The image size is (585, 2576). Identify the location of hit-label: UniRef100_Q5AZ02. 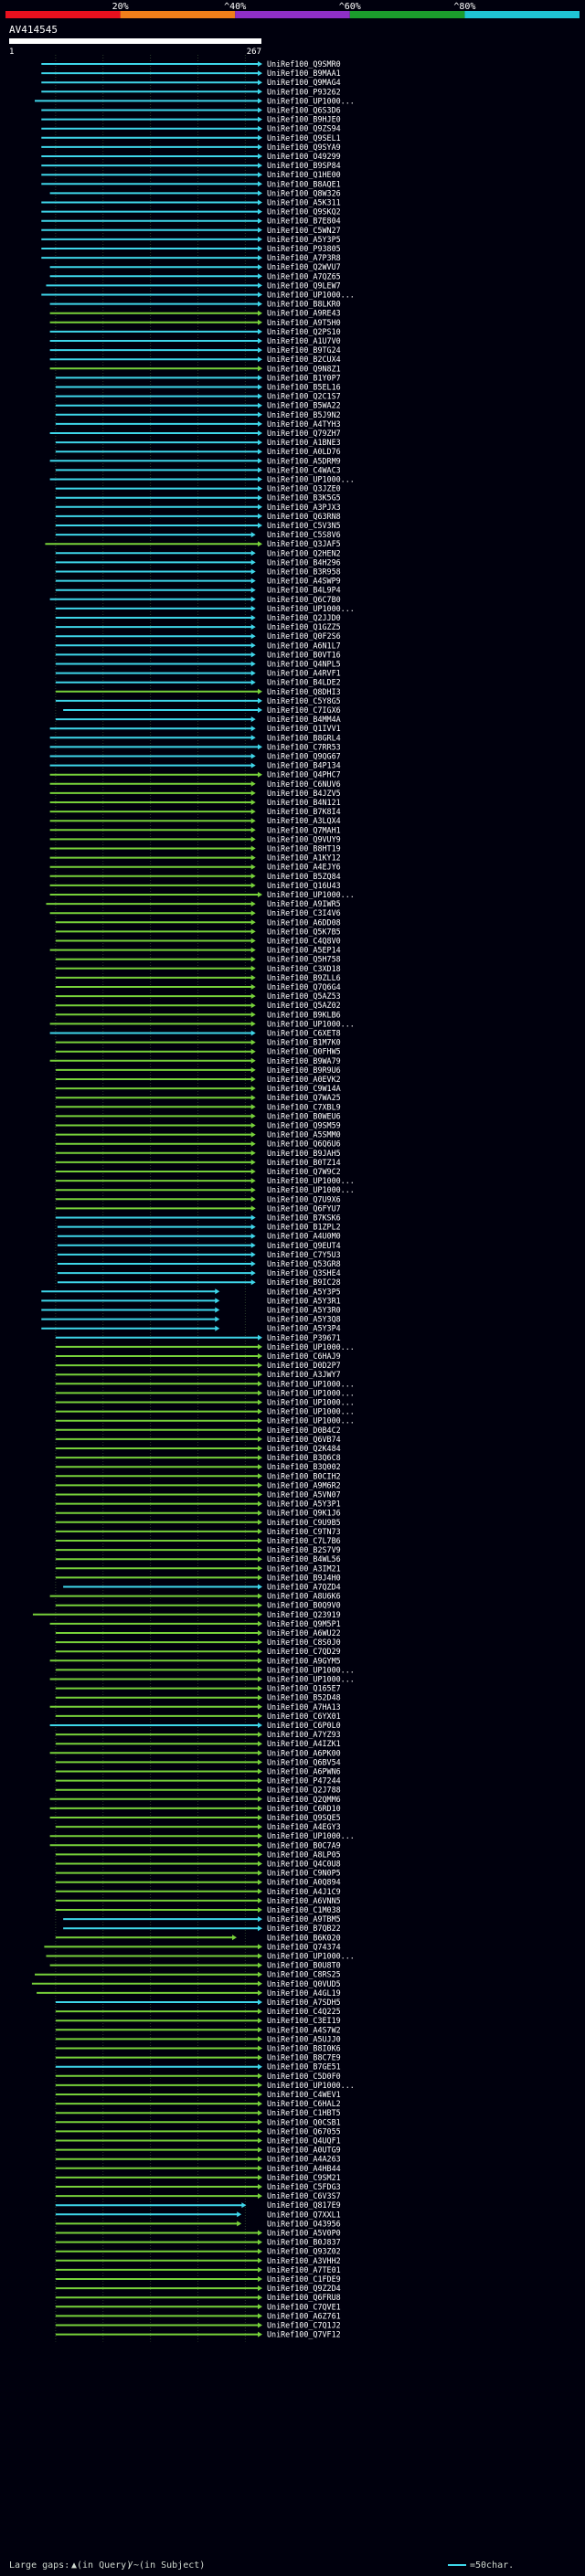
(304, 1005).